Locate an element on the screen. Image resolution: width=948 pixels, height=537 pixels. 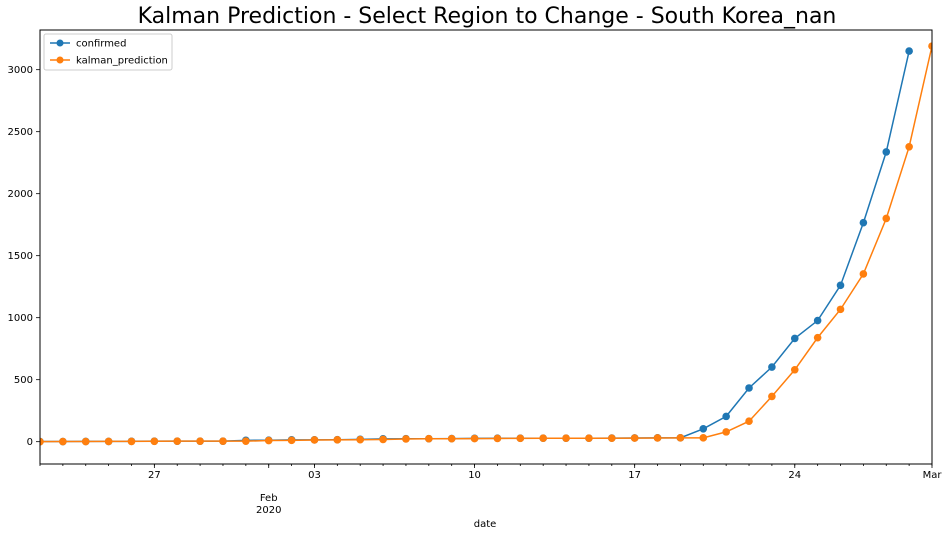
x-axis-label: date is located at coordinates (485, 524).